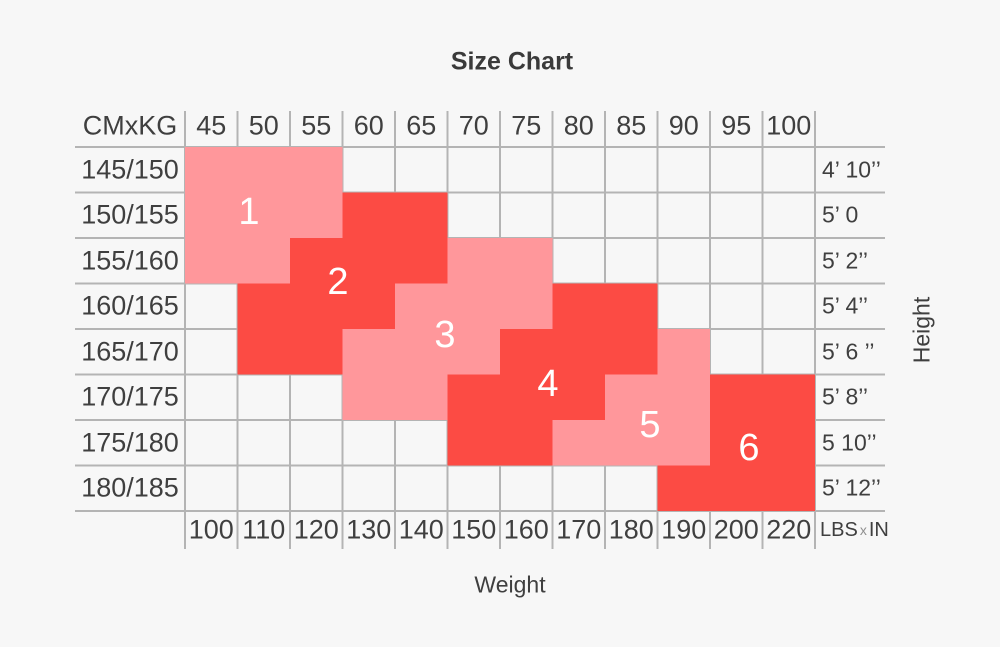 This screenshot has width=1000, height=647. What do you see at coordinates (338, 282) in the screenshot?
I see `size-number-label-2: 2` at bounding box center [338, 282].